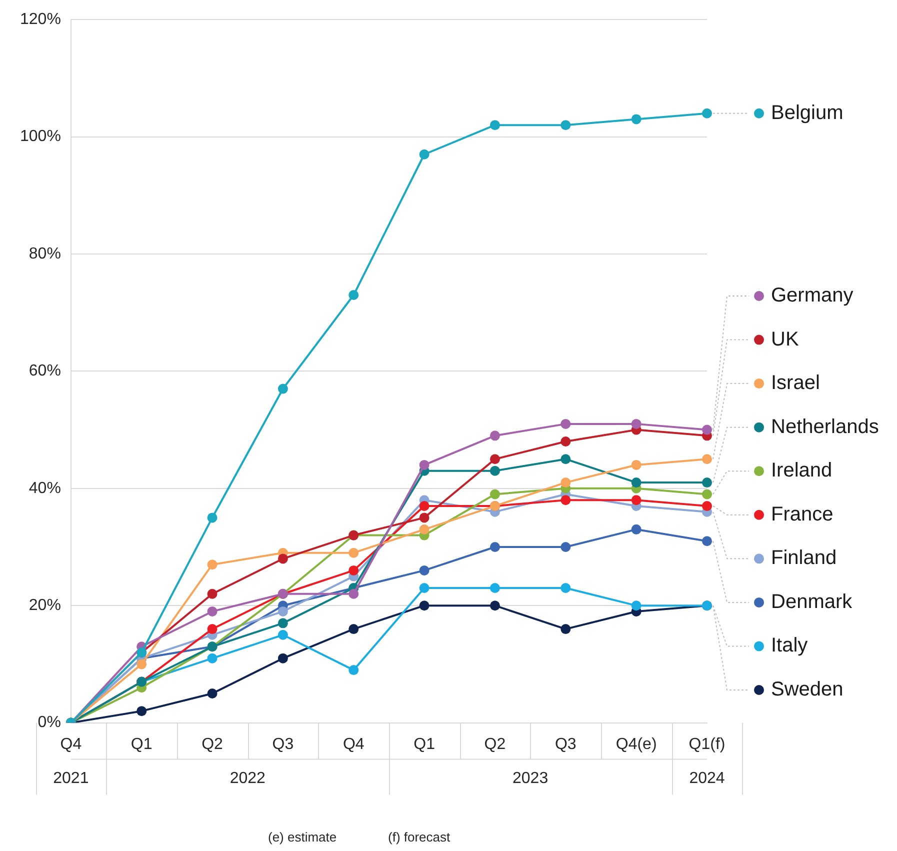  Describe the element at coordinates (795, 383) in the screenshot. I see `legend-label: Israel` at that location.